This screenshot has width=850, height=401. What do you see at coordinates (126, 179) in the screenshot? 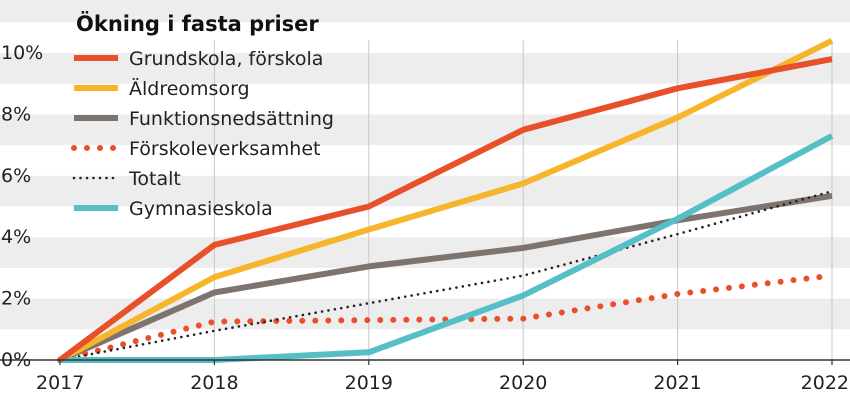
I see `legend-item: Totalt` at bounding box center [126, 179].